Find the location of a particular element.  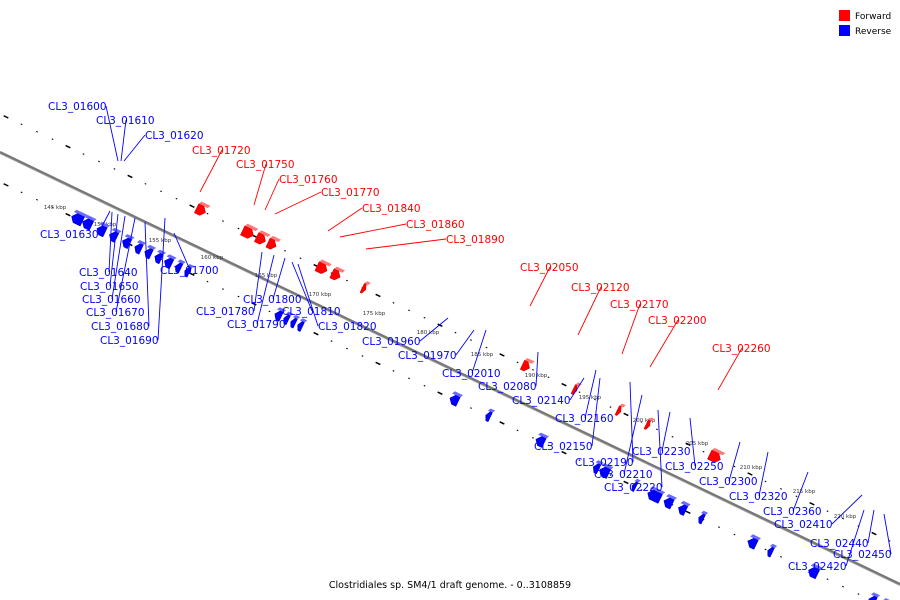

reverse-gene-label: CL3_01660 is located at coordinates (111, 300).